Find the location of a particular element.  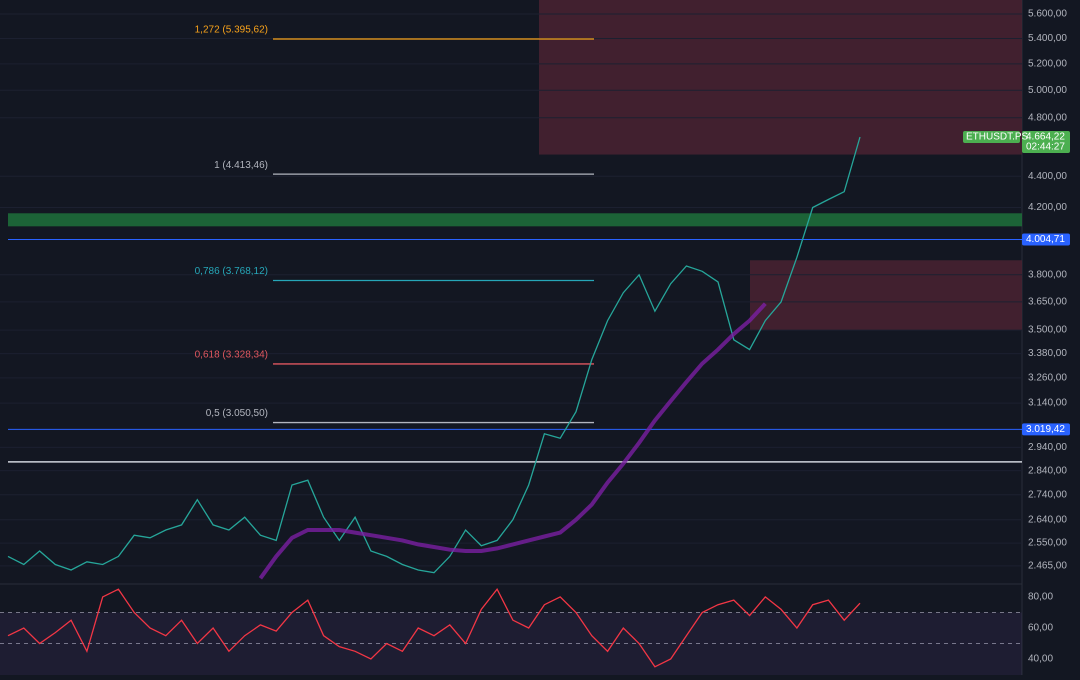

y-tick-label: 4.800,00 is located at coordinates (1047, 117).